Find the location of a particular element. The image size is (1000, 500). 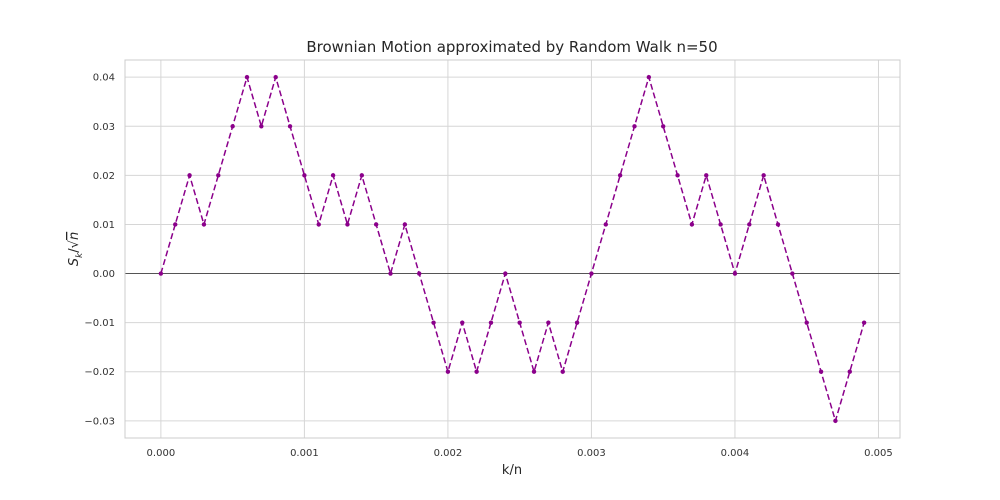

y-axis-label: Sk/√n is located at coordinates (76, 249).